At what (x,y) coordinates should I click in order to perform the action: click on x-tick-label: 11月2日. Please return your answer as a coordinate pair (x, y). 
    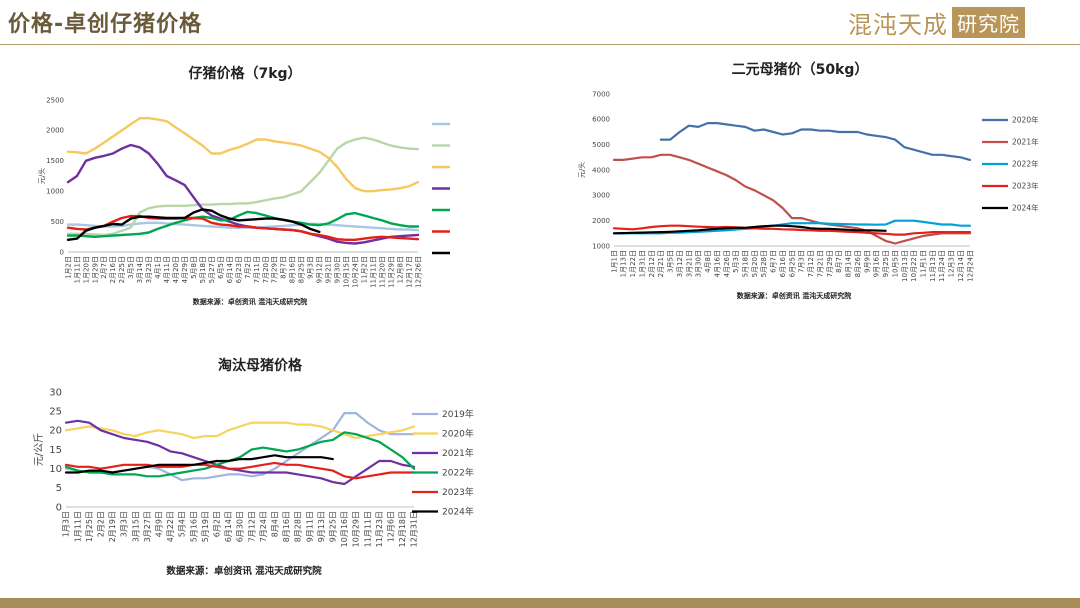
    Looking at the image, I should click on (364, 269).